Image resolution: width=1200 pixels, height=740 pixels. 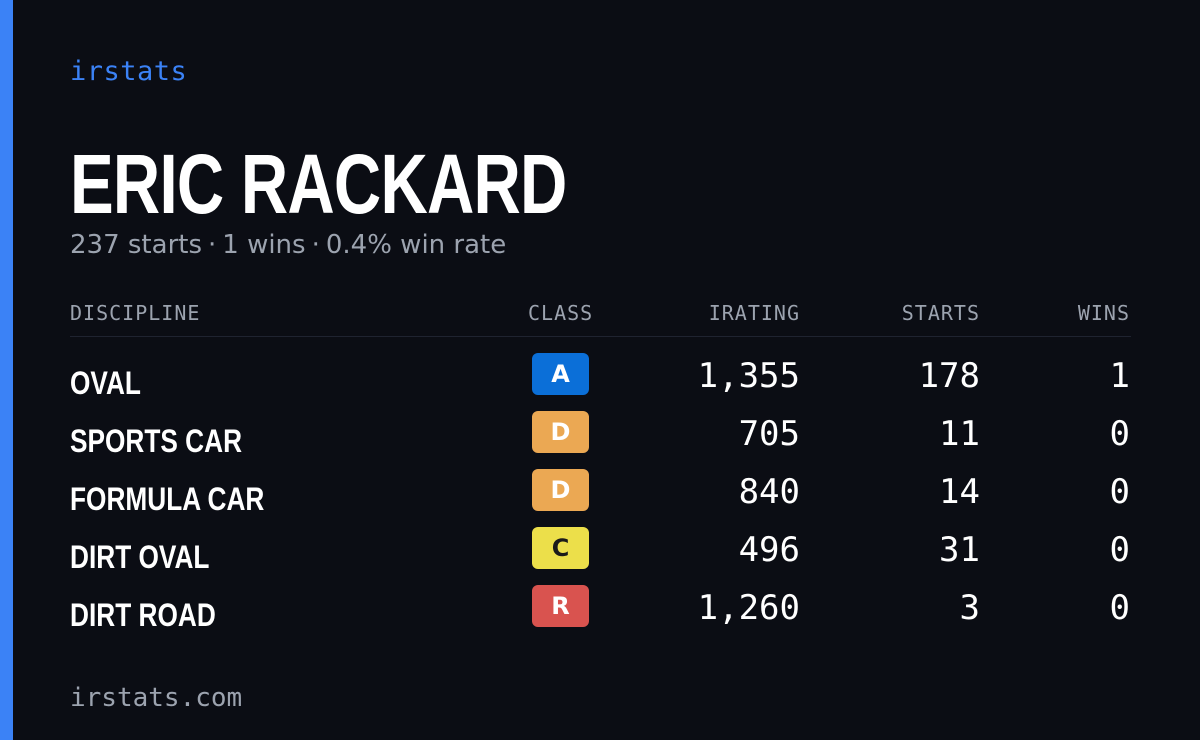 What do you see at coordinates (560, 606) in the screenshot?
I see `class-badge: R` at bounding box center [560, 606].